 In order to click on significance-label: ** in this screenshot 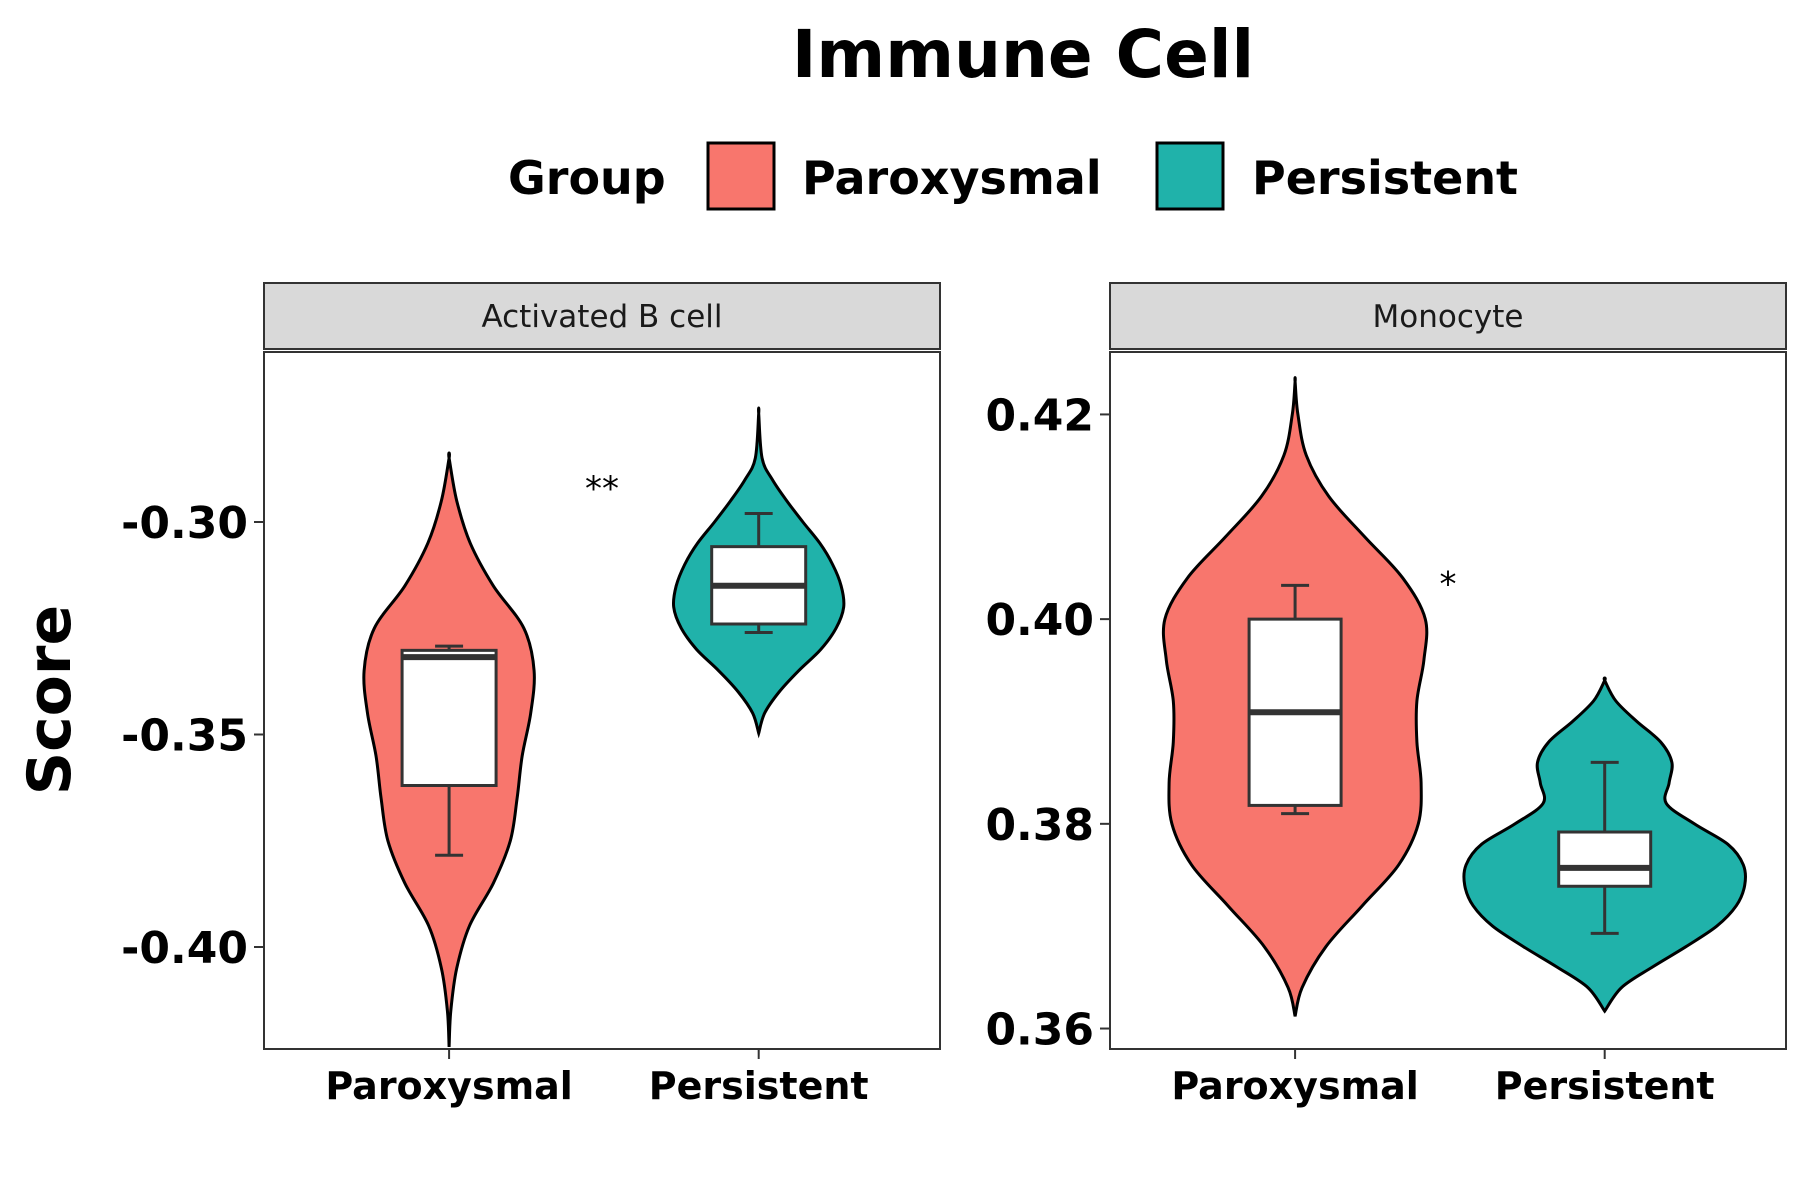, I will do `click(602, 489)`.